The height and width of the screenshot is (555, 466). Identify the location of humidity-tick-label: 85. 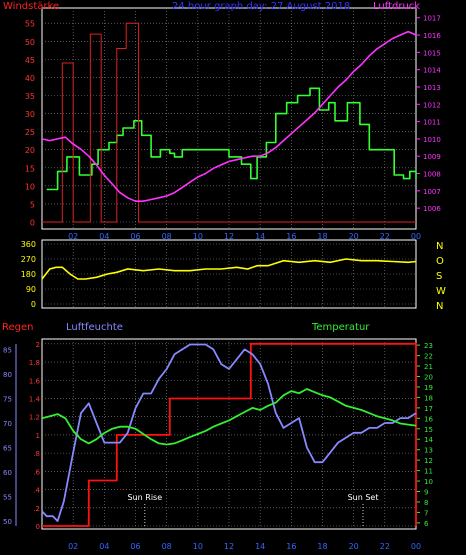
(7, 350).